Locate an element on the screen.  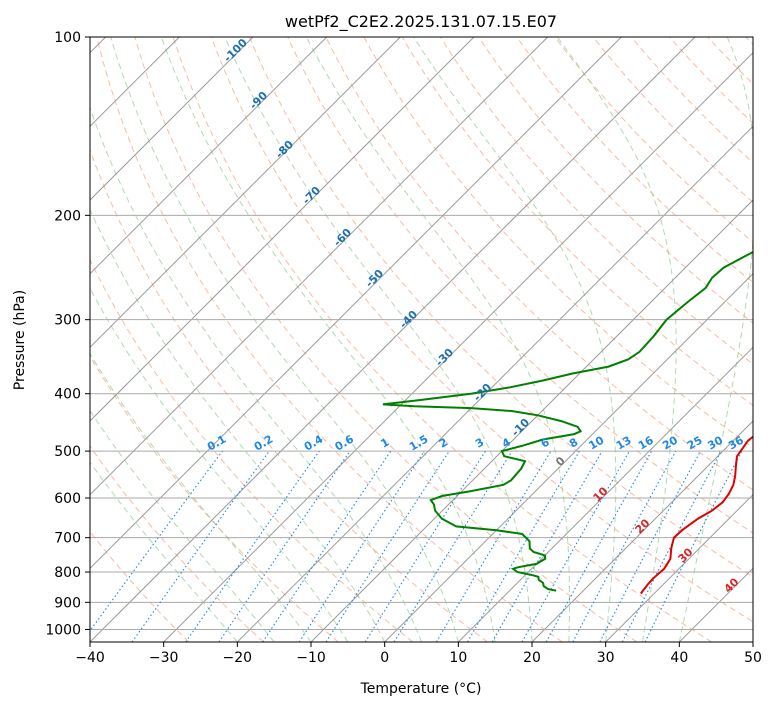
y-tick-label: 200 is located at coordinates (67, 216).